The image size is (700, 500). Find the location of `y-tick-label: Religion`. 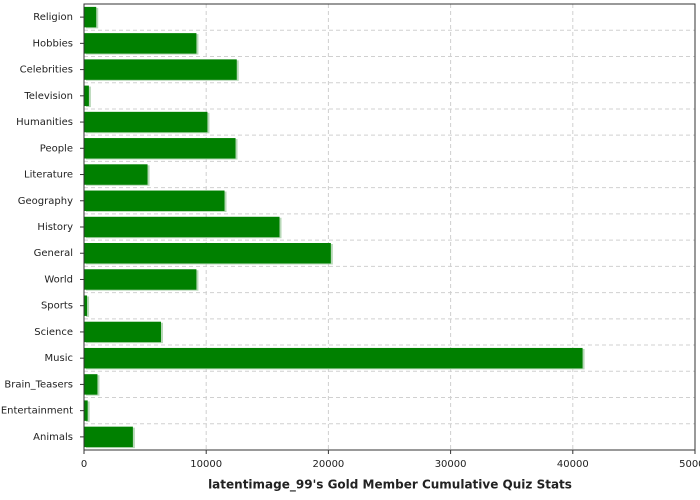

y-tick-label: Religion is located at coordinates (53, 17).